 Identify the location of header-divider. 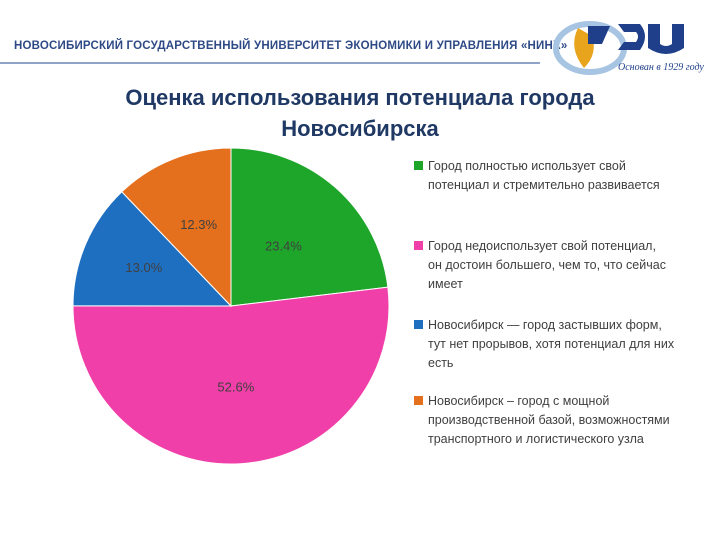
(270, 63).